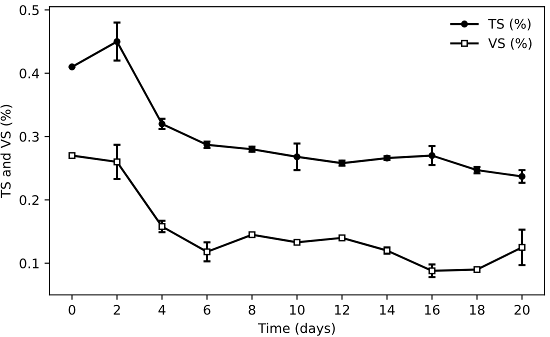 This screenshot has width=550, height=337. Describe the element at coordinates (162, 310) in the screenshot. I see `x-tick-label: 4` at that location.